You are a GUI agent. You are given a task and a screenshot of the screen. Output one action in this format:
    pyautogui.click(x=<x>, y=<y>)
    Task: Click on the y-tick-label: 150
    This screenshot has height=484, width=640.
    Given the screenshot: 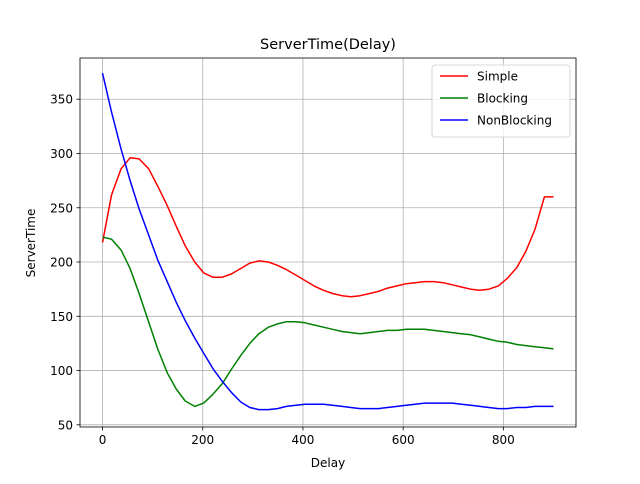 What is the action you would take?
    pyautogui.click(x=61, y=317)
    